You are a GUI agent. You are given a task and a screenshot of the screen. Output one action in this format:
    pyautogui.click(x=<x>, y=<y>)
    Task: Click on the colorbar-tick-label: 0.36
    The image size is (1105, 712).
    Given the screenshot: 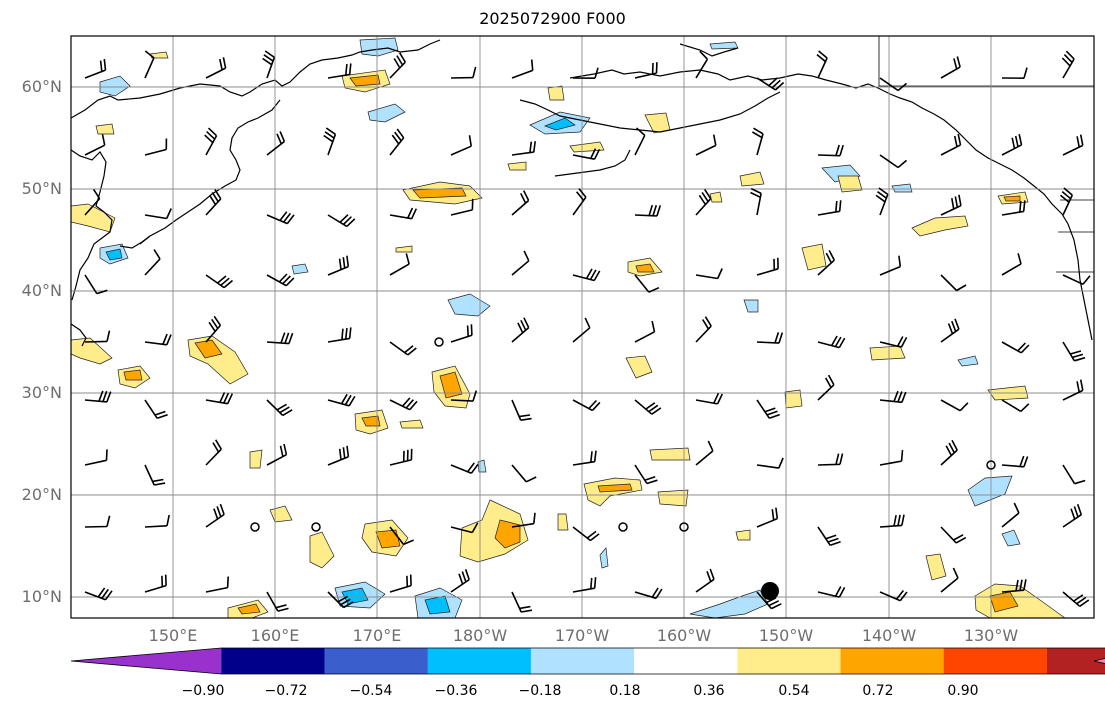 What is the action you would take?
    pyautogui.click(x=709, y=691)
    